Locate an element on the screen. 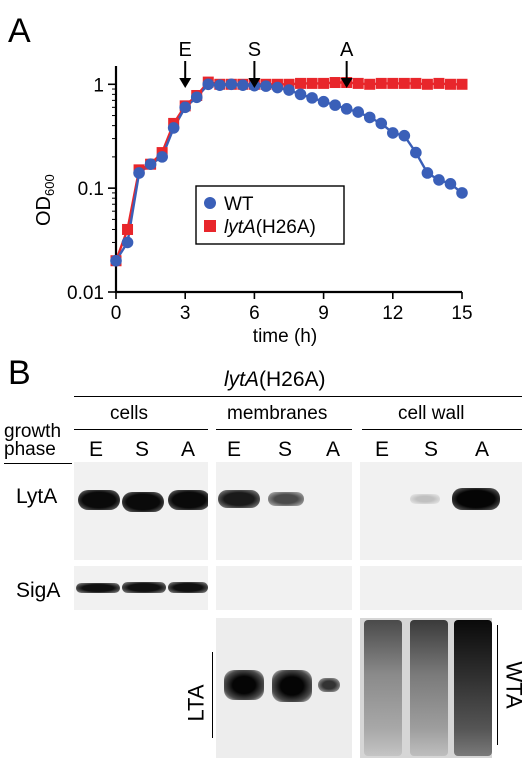 This screenshot has height=765, width=529. band-siga-cells-a is located at coordinates (188, 587).